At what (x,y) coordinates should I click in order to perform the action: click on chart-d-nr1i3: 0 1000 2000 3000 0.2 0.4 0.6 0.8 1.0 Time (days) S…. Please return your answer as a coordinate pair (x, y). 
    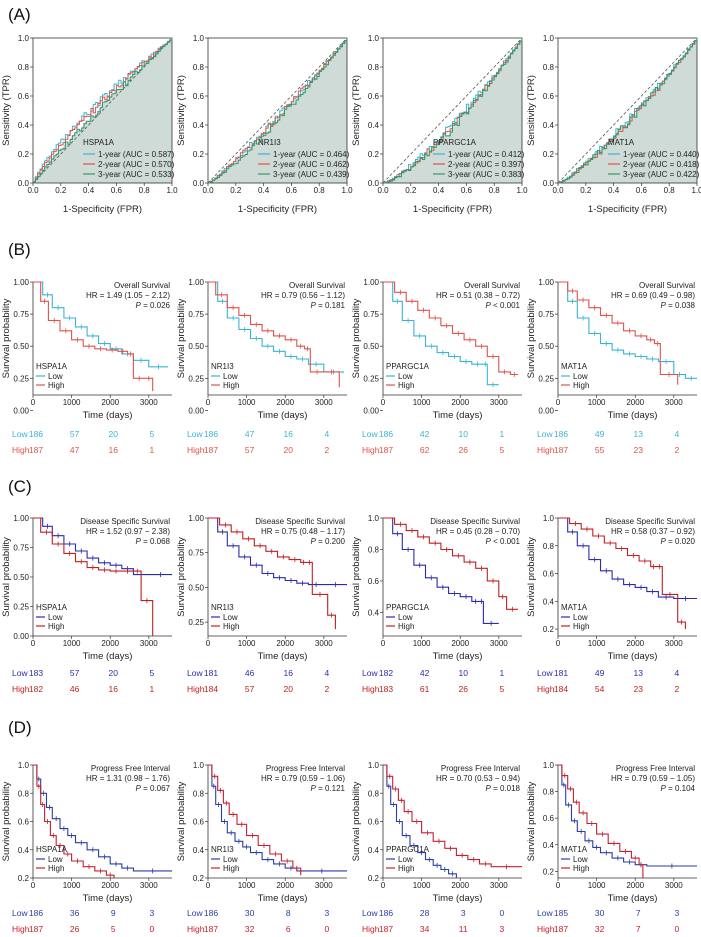
    Looking at the image, I should click on (261, 847).